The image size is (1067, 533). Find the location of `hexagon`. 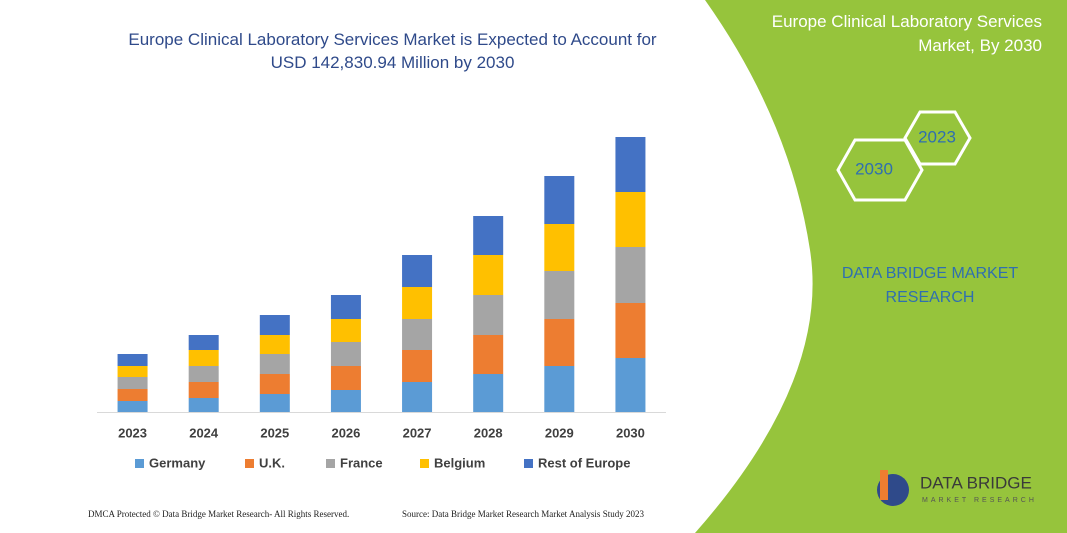

hexagon is located at coordinates (937, 138).